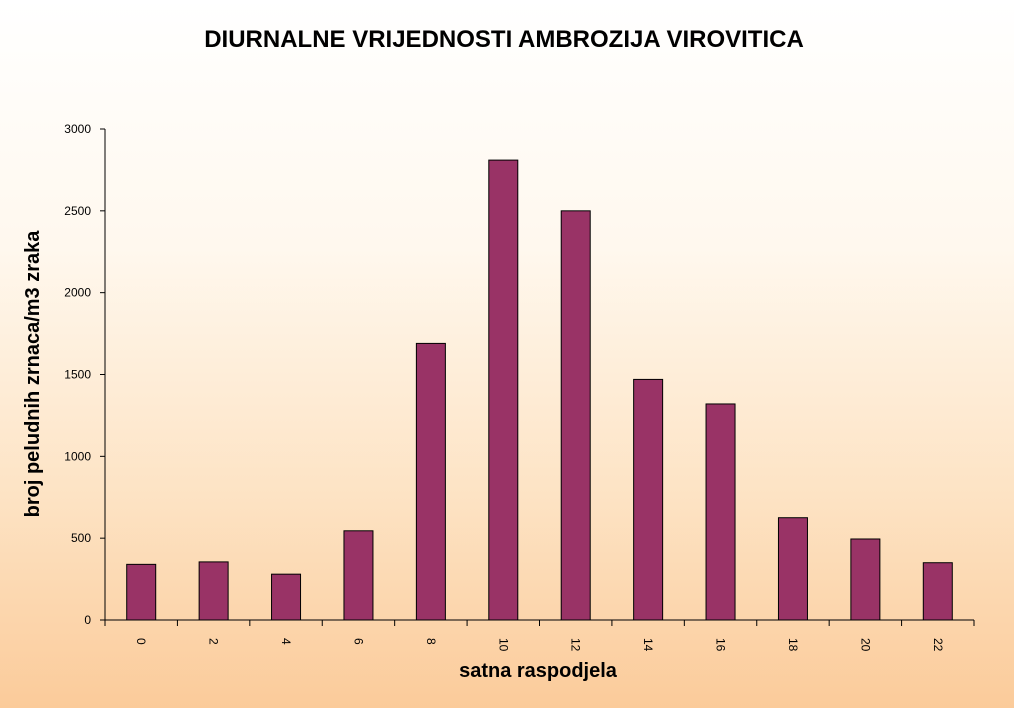 The height and width of the screenshot is (708, 1014). What do you see at coordinates (77, 375) in the screenshot?
I see `y-tick-label: 1500` at bounding box center [77, 375].